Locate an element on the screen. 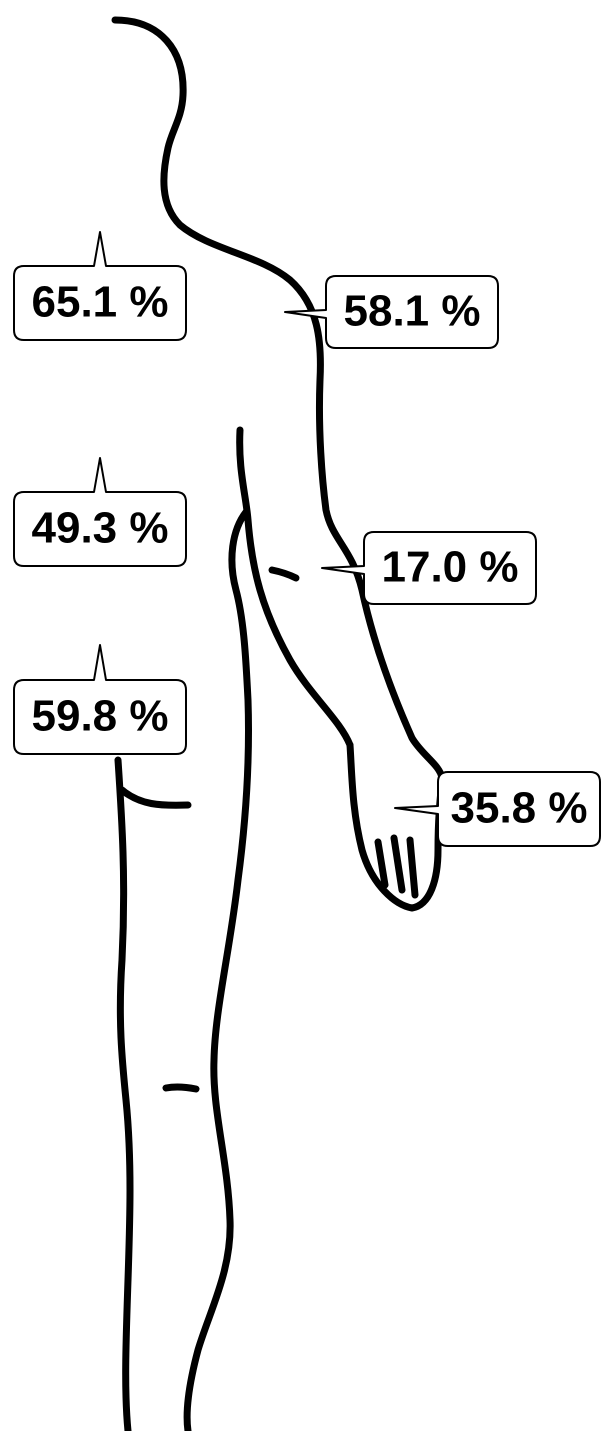 The image size is (602, 1431). callout-label: 17.0 % is located at coordinates (450, 567).